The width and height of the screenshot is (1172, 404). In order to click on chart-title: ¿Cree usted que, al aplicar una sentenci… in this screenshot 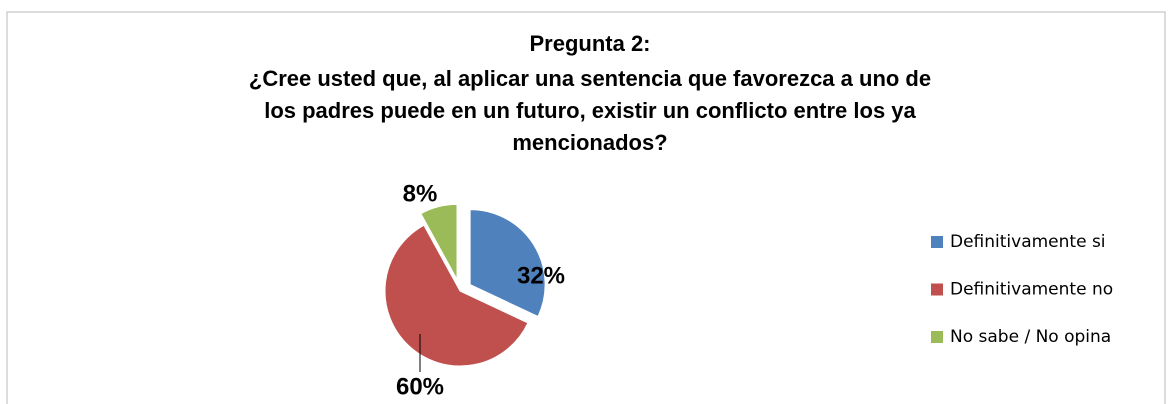, I will do `click(590, 78)`.